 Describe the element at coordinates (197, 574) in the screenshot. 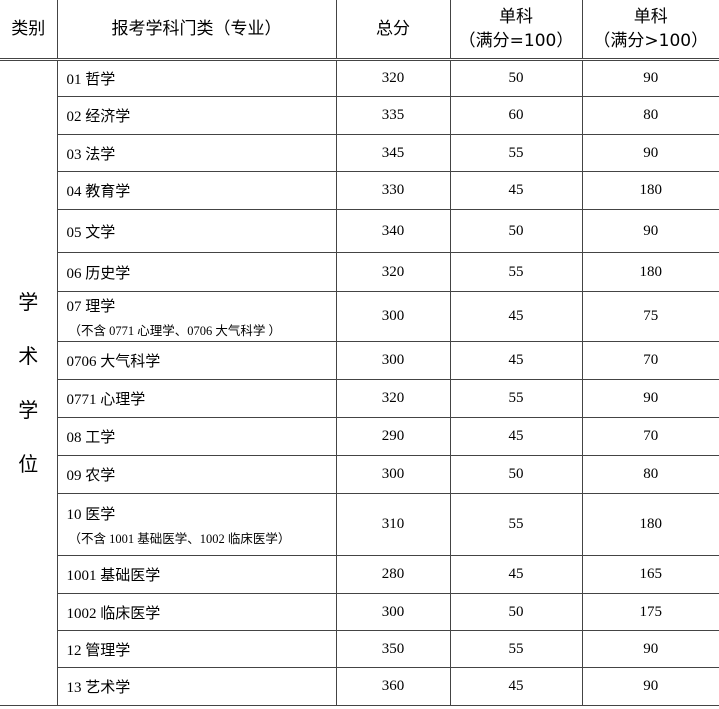

I see `subject-cell: 1001 基础医学` at that location.